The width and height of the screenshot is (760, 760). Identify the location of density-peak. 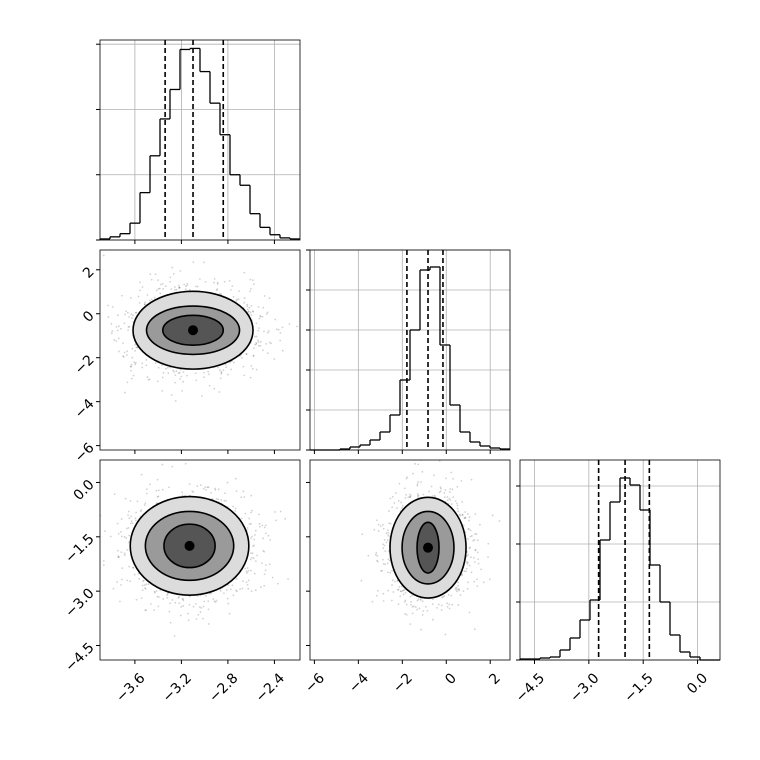
(189, 545).